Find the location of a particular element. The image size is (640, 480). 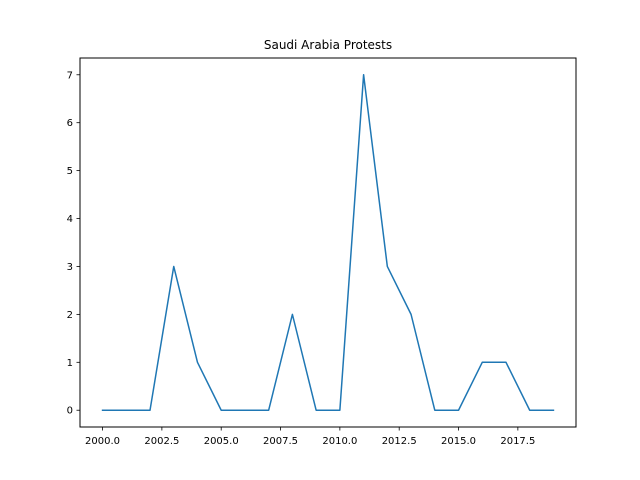

y-tick-label: 0 is located at coordinates (70, 411).